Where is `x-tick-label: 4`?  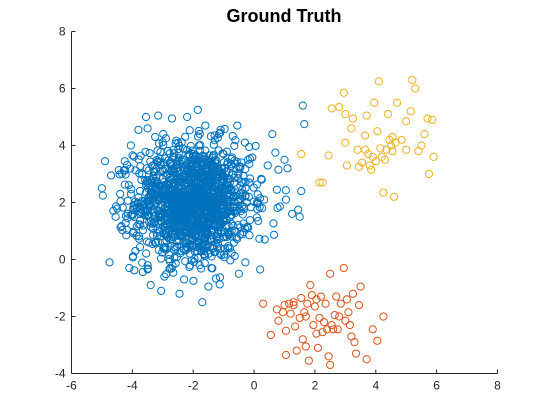
x-tick-label: 4 is located at coordinates (375, 386).